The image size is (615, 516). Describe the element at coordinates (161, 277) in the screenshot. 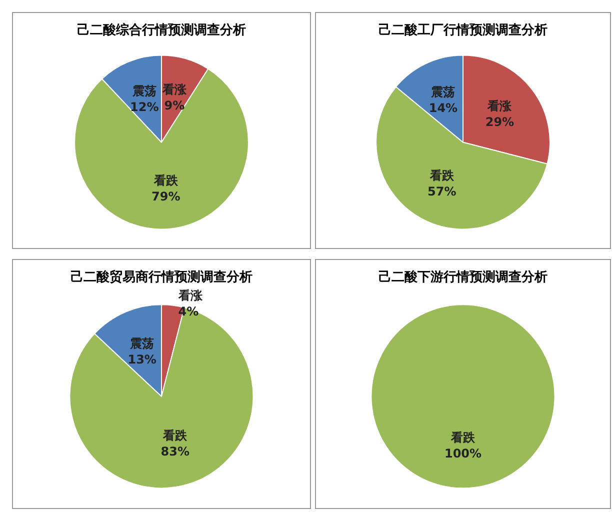

I see `chart-title: 己二酸贸易商行情预测调查分析` at that location.